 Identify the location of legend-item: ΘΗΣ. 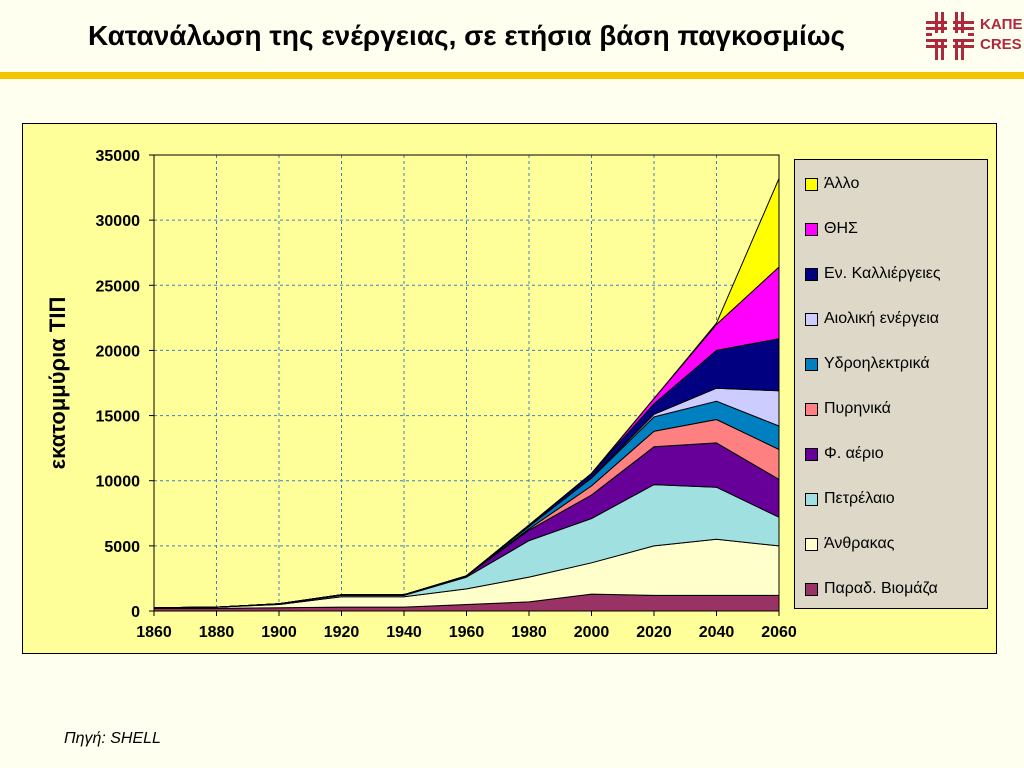
(831, 229).